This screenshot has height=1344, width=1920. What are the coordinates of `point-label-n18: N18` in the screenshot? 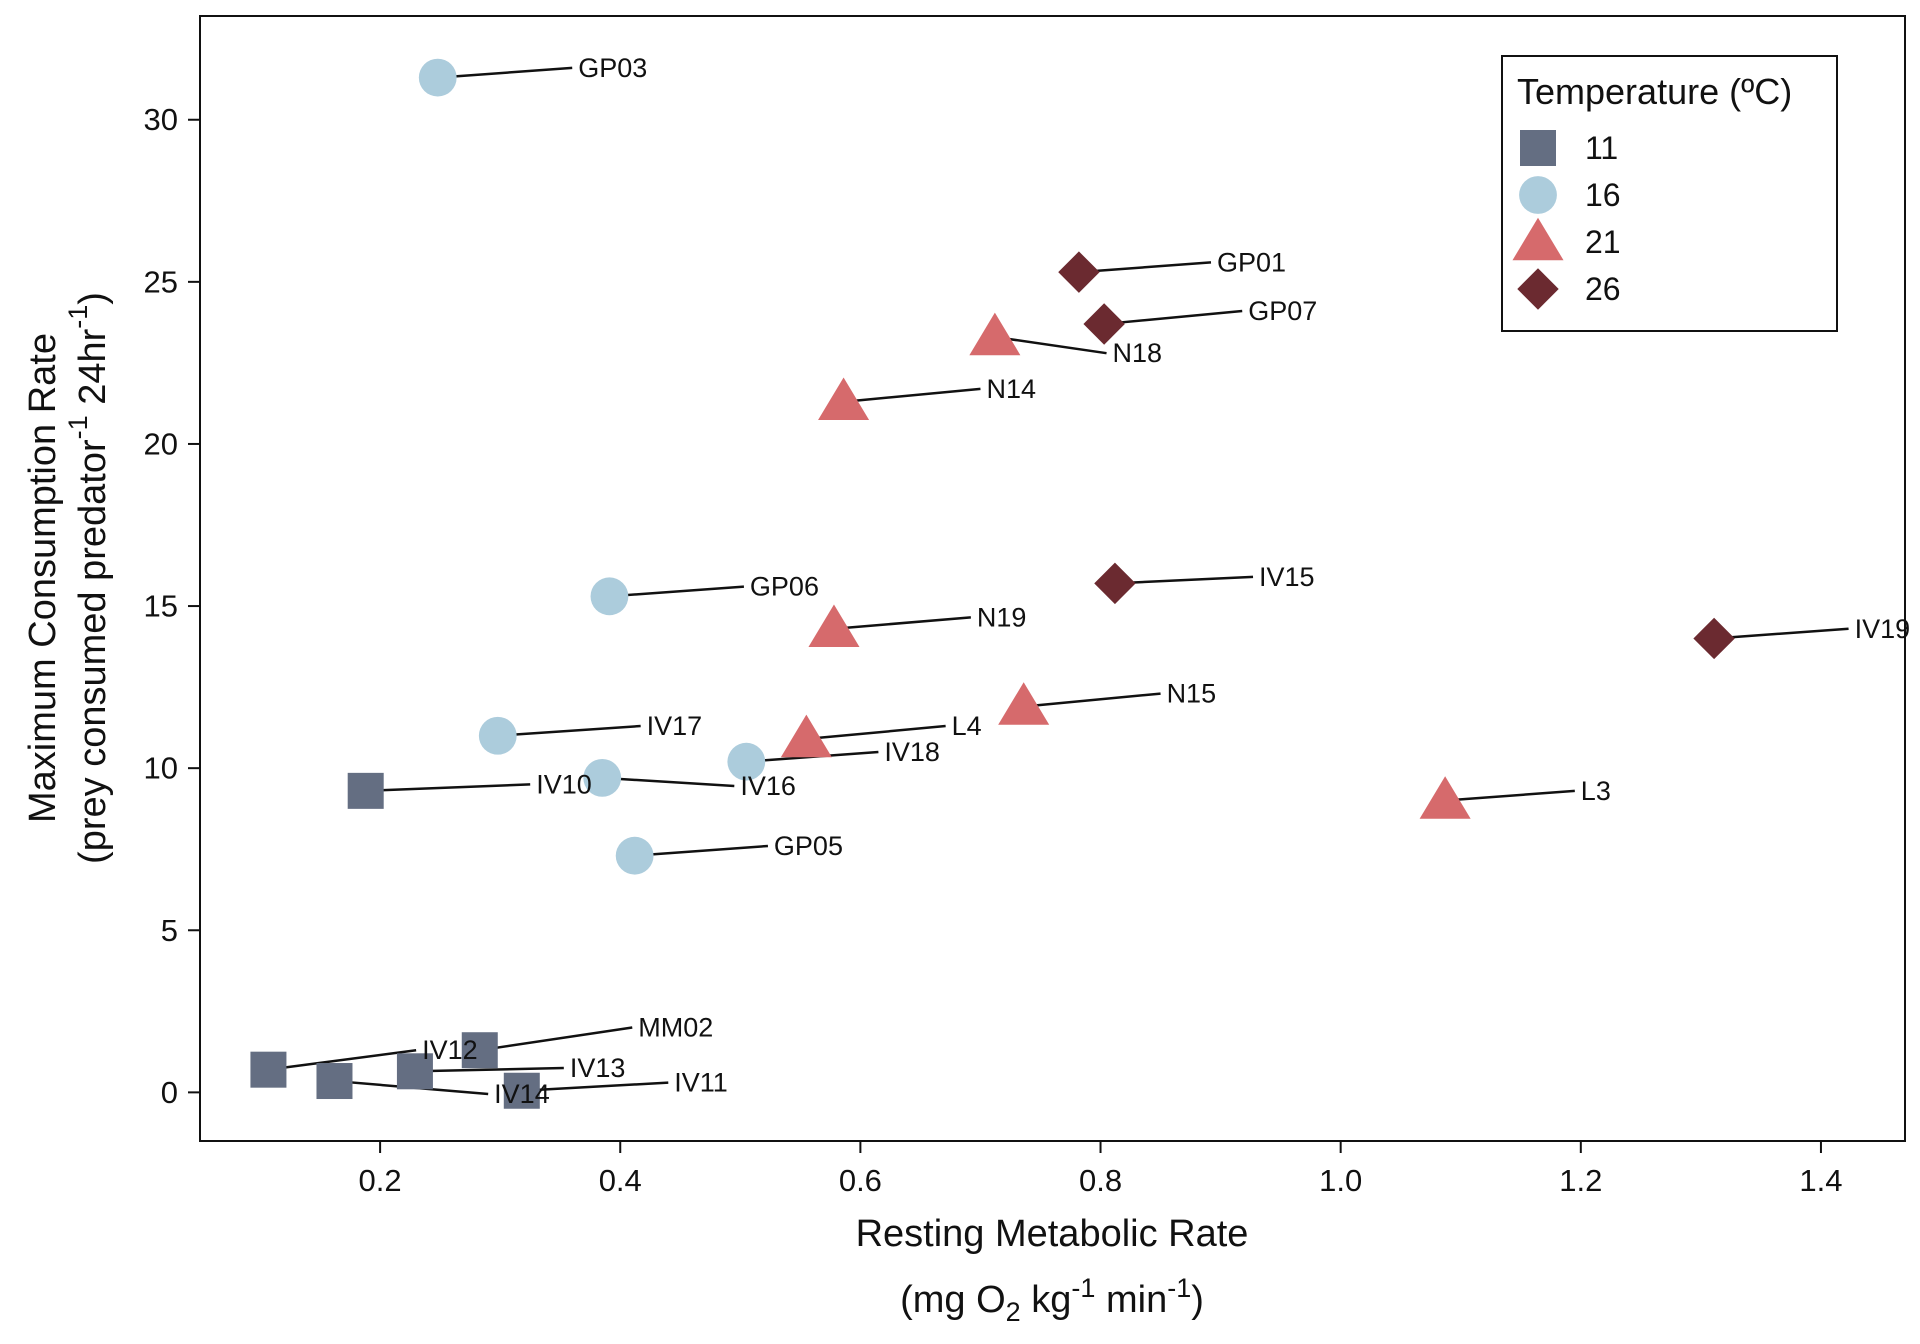 It's located at (1138, 353).